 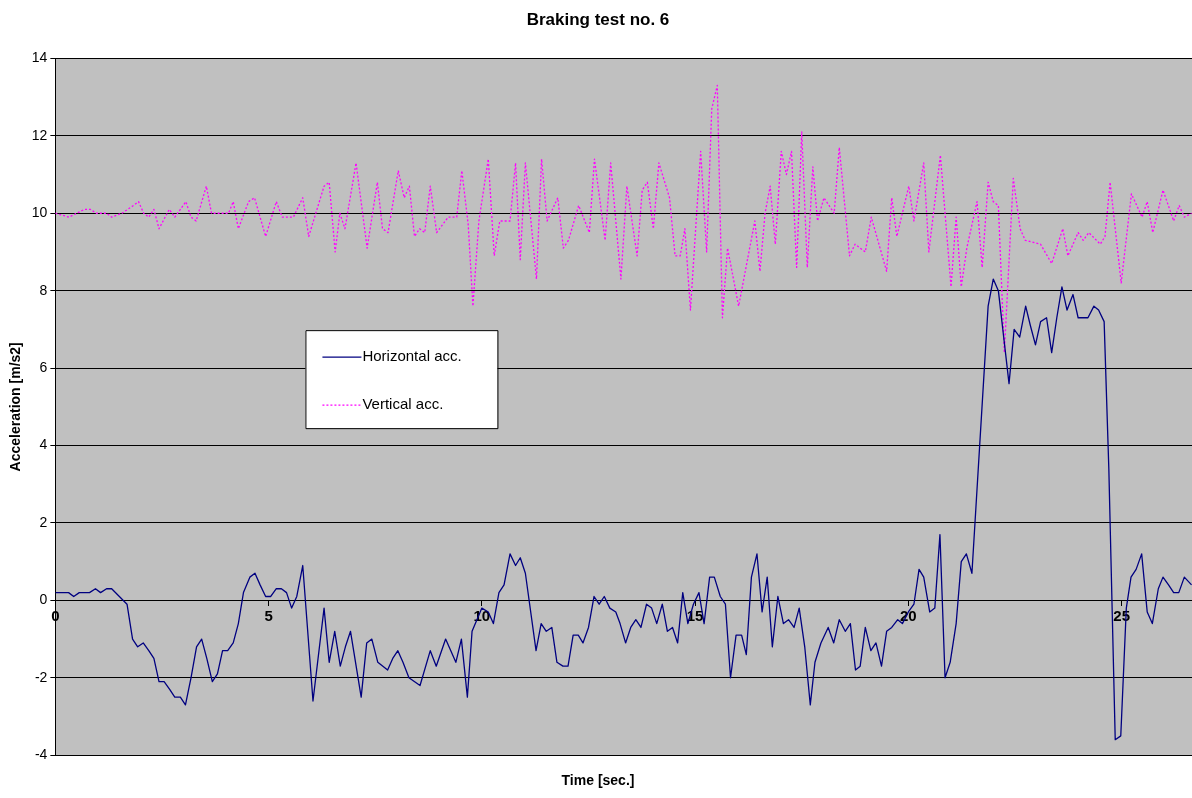 I want to click on y-tick-label: 8, so click(x=43, y=289).